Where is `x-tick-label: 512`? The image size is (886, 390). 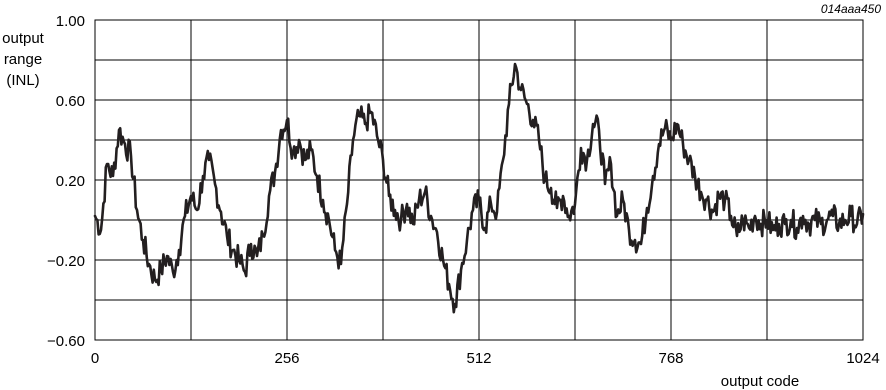
x-tick-label: 512 is located at coordinates (478, 358).